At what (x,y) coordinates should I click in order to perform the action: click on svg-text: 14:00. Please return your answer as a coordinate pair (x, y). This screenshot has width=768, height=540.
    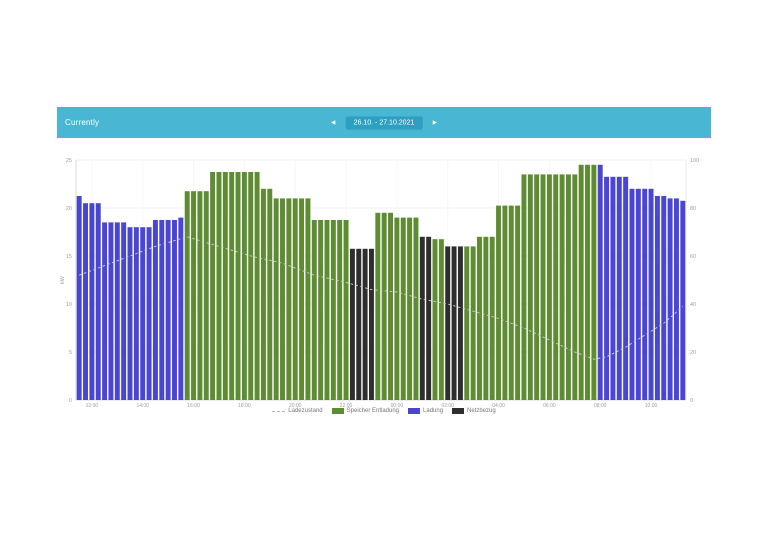
    Looking at the image, I should click on (142, 406).